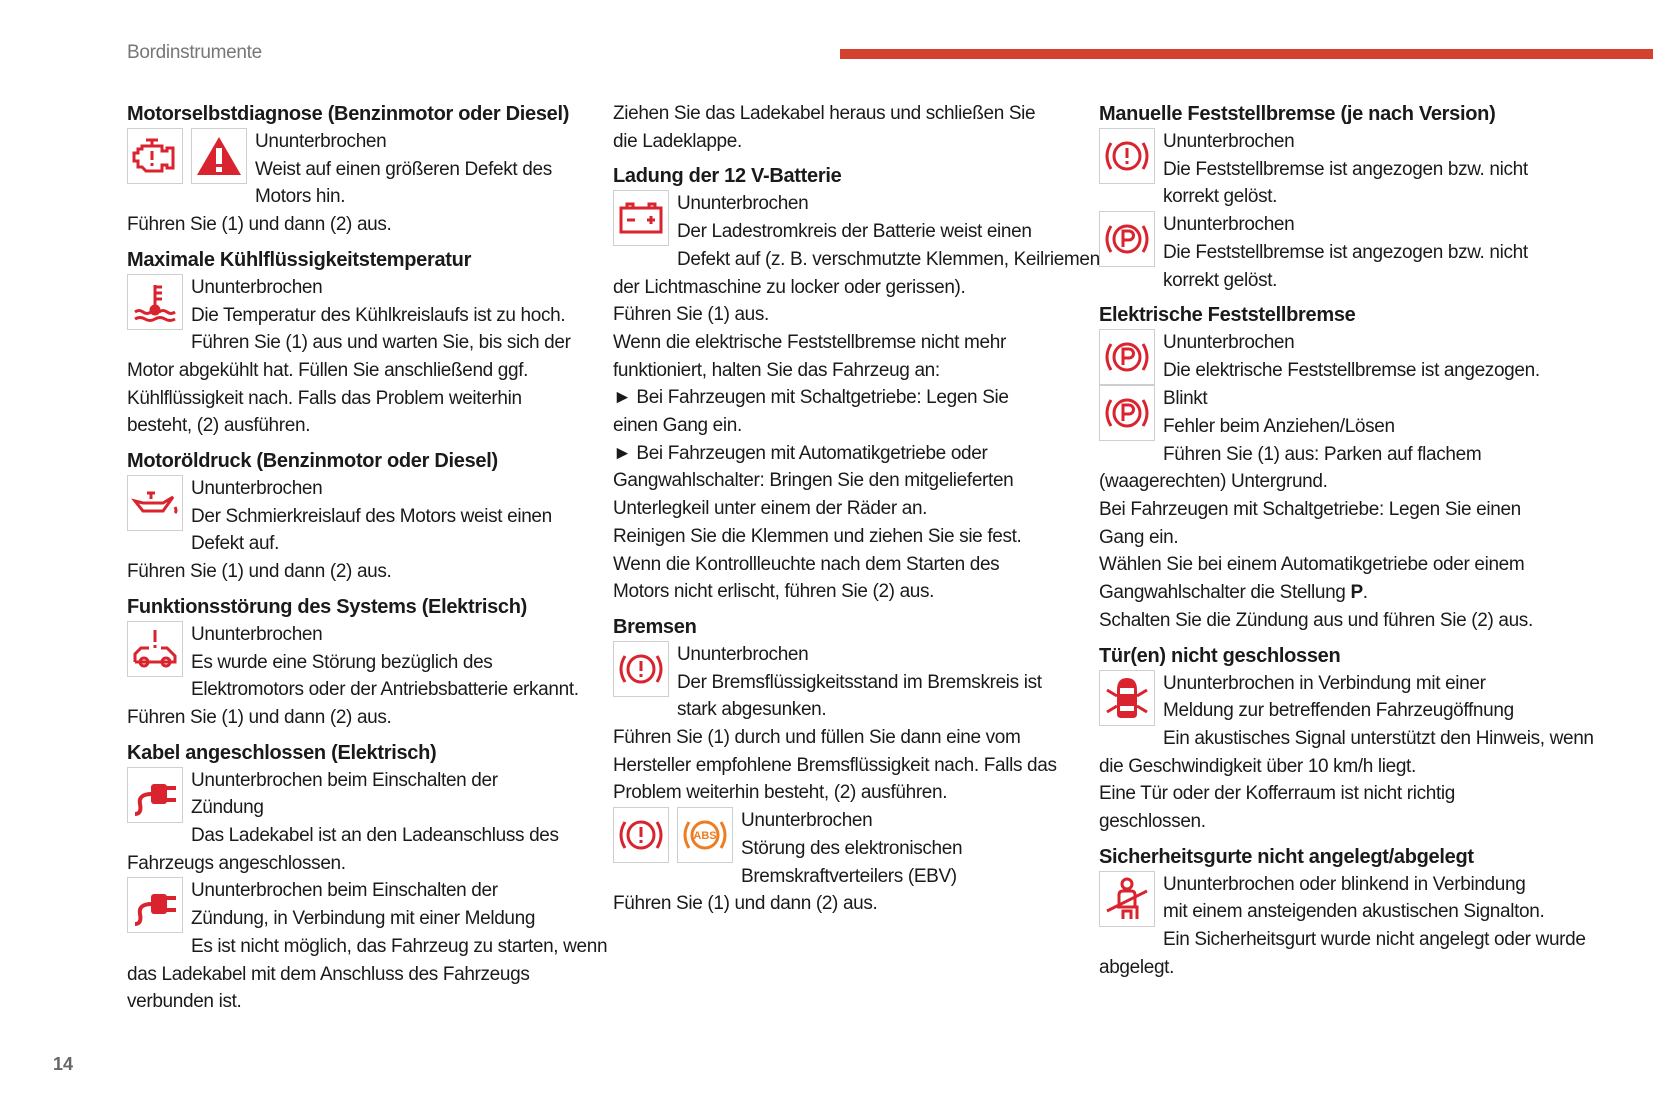 This screenshot has height=1102, width=1653. What do you see at coordinates (363, 919) in the screenshot?
I see `text-line: Zündung, in Verbindung mit einer Meldung` at bounding box center [363, 919].